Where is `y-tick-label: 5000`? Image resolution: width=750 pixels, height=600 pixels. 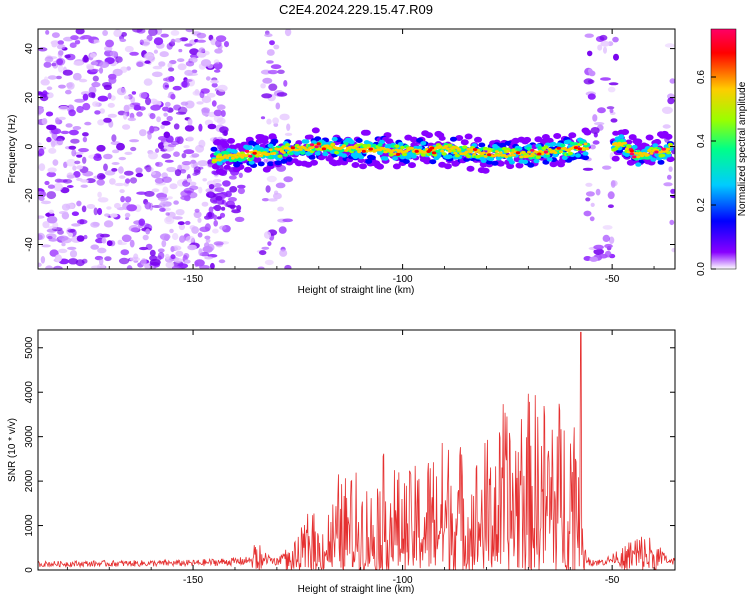 y-tick-label: 5000 is located at coordinates (29, 347).